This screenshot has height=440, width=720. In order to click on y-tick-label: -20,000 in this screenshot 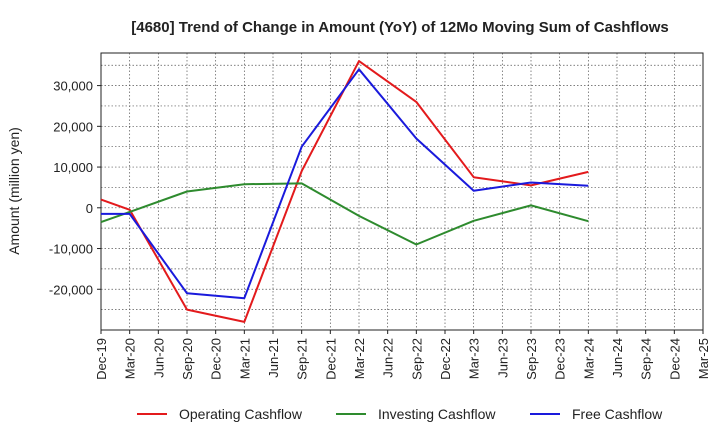, I will do `click(71, 289)`.